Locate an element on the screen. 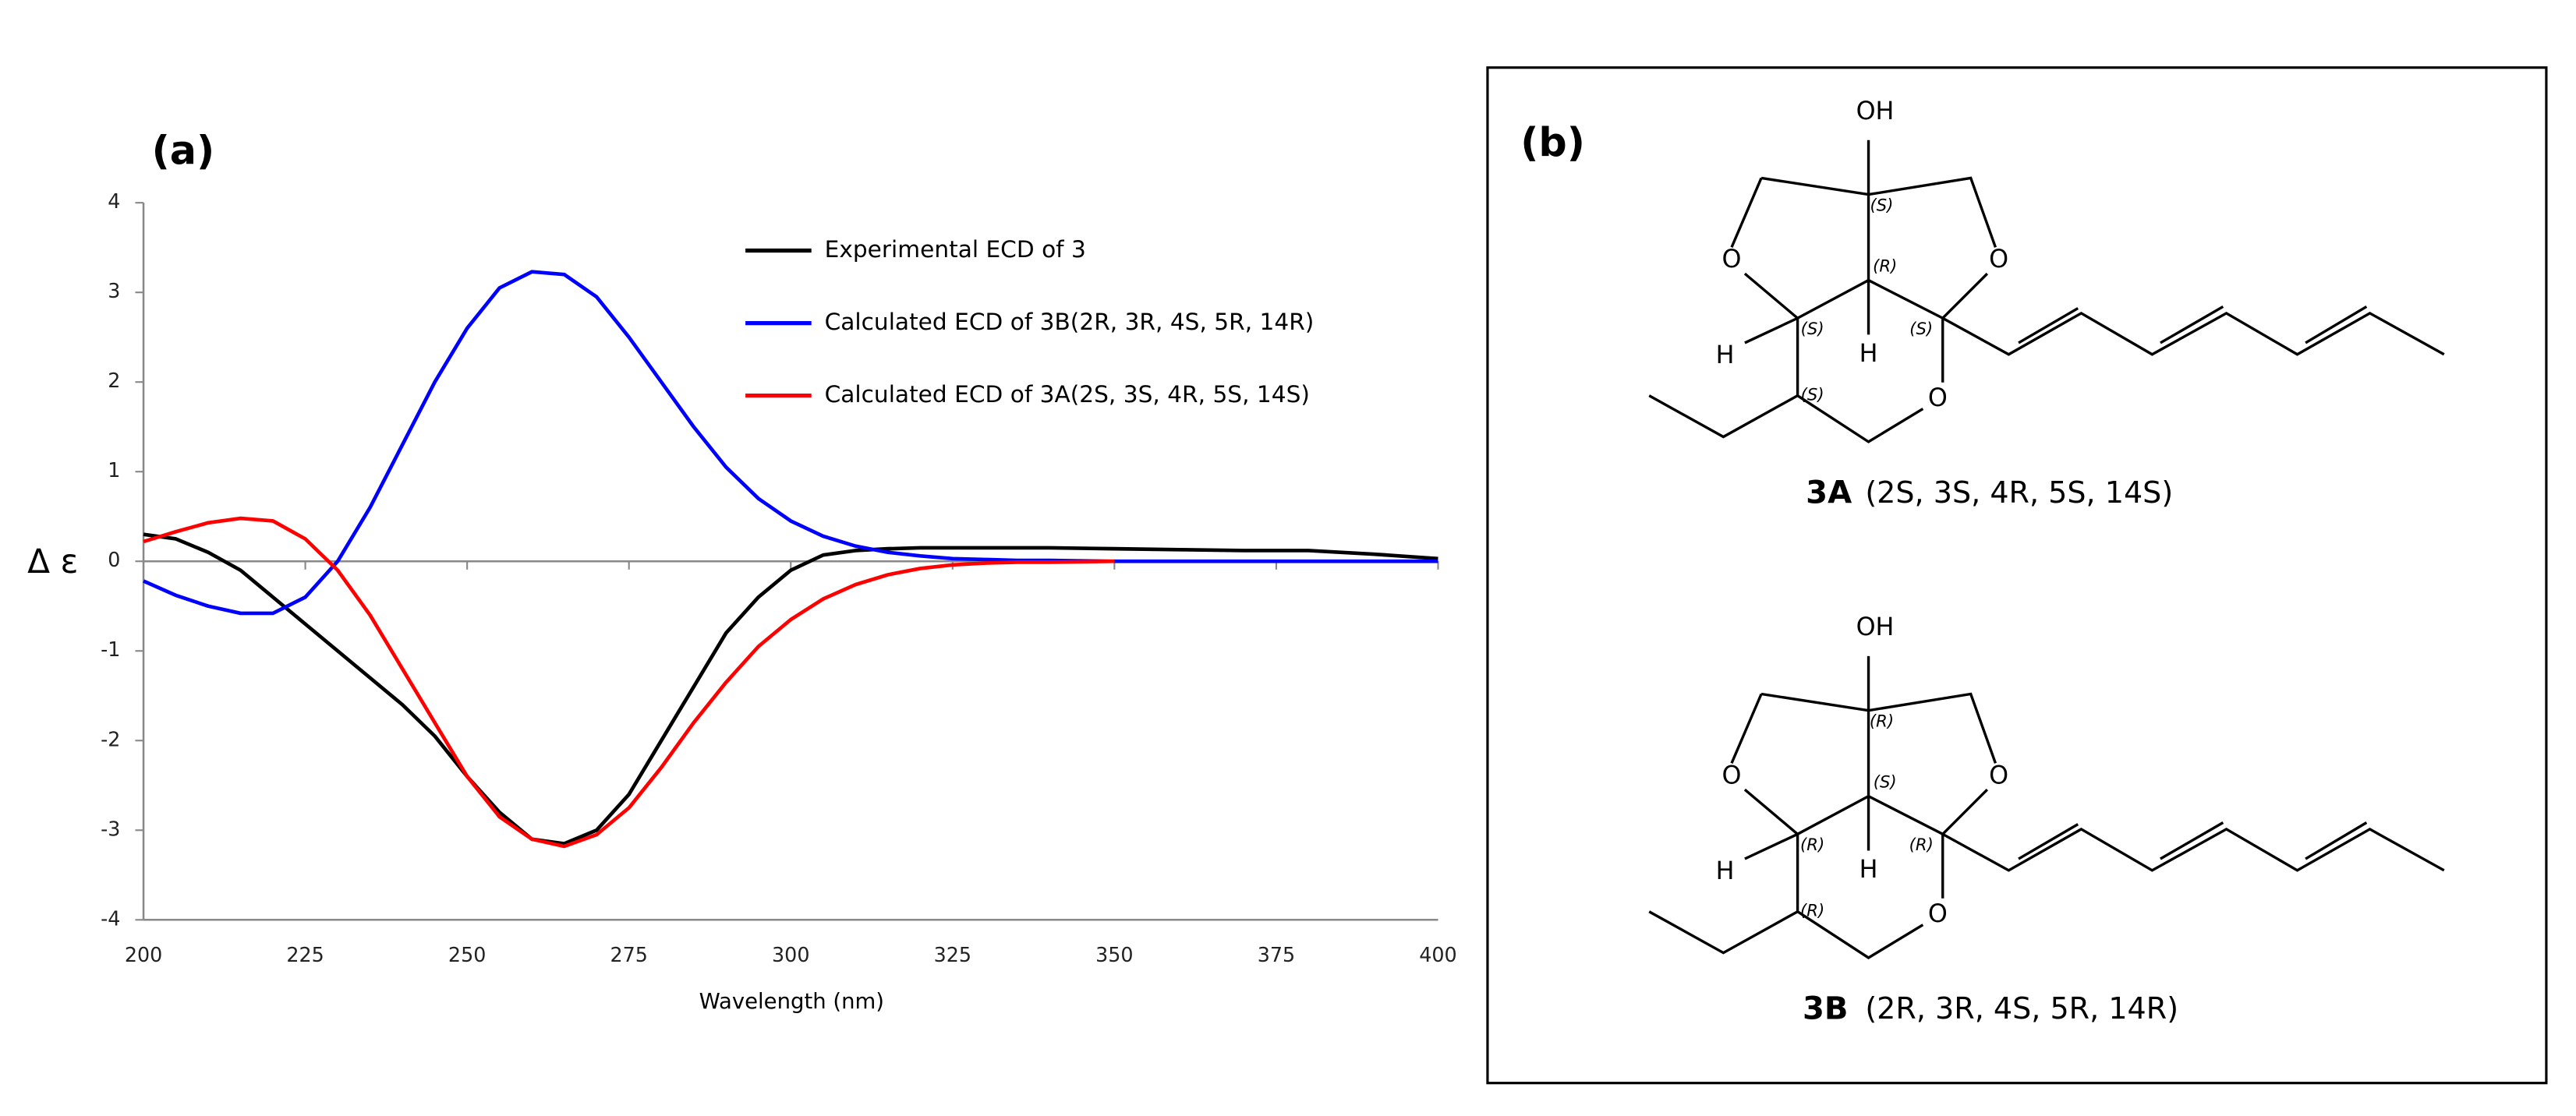  x-tick-label: 350 is located at coordinates (1114, 954).